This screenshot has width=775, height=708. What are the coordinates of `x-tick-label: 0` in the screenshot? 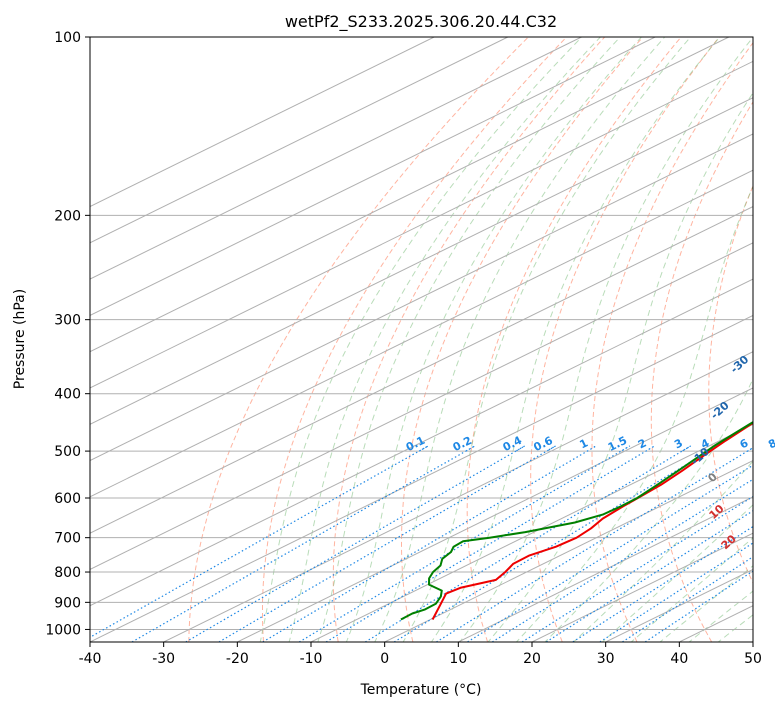 It's located at (384, 659).